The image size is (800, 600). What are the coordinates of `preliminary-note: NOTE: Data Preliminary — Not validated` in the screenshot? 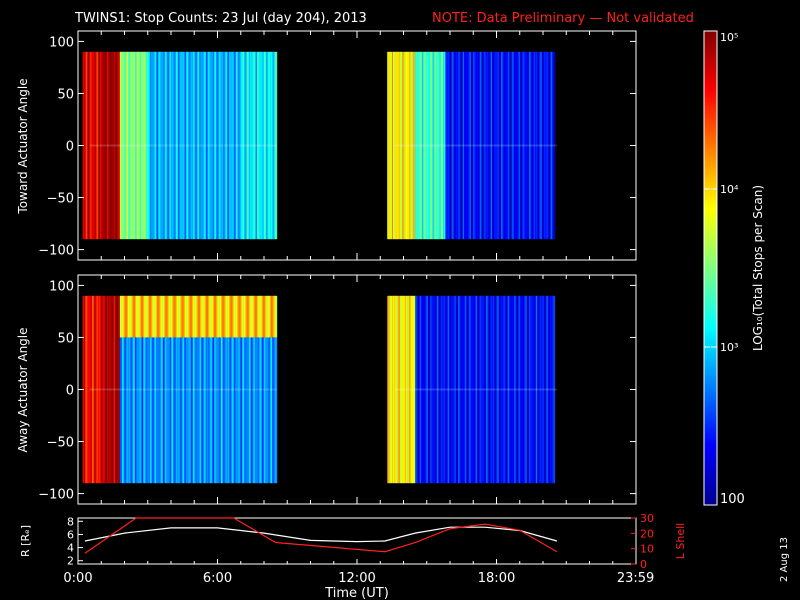 It's located at (563, 18).